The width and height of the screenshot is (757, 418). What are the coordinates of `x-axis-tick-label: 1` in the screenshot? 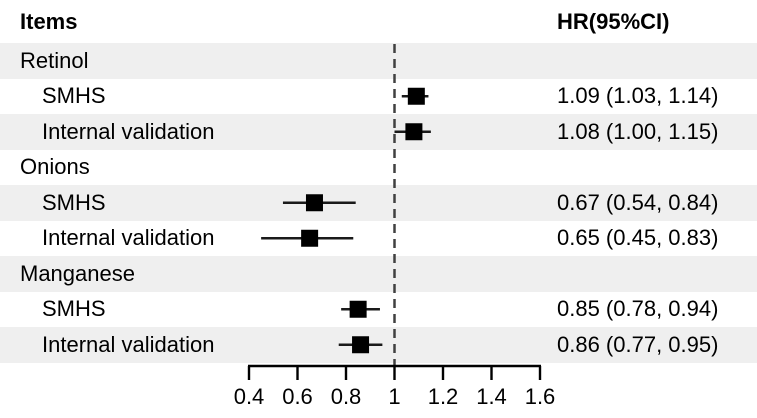 It's located at (394, 396).